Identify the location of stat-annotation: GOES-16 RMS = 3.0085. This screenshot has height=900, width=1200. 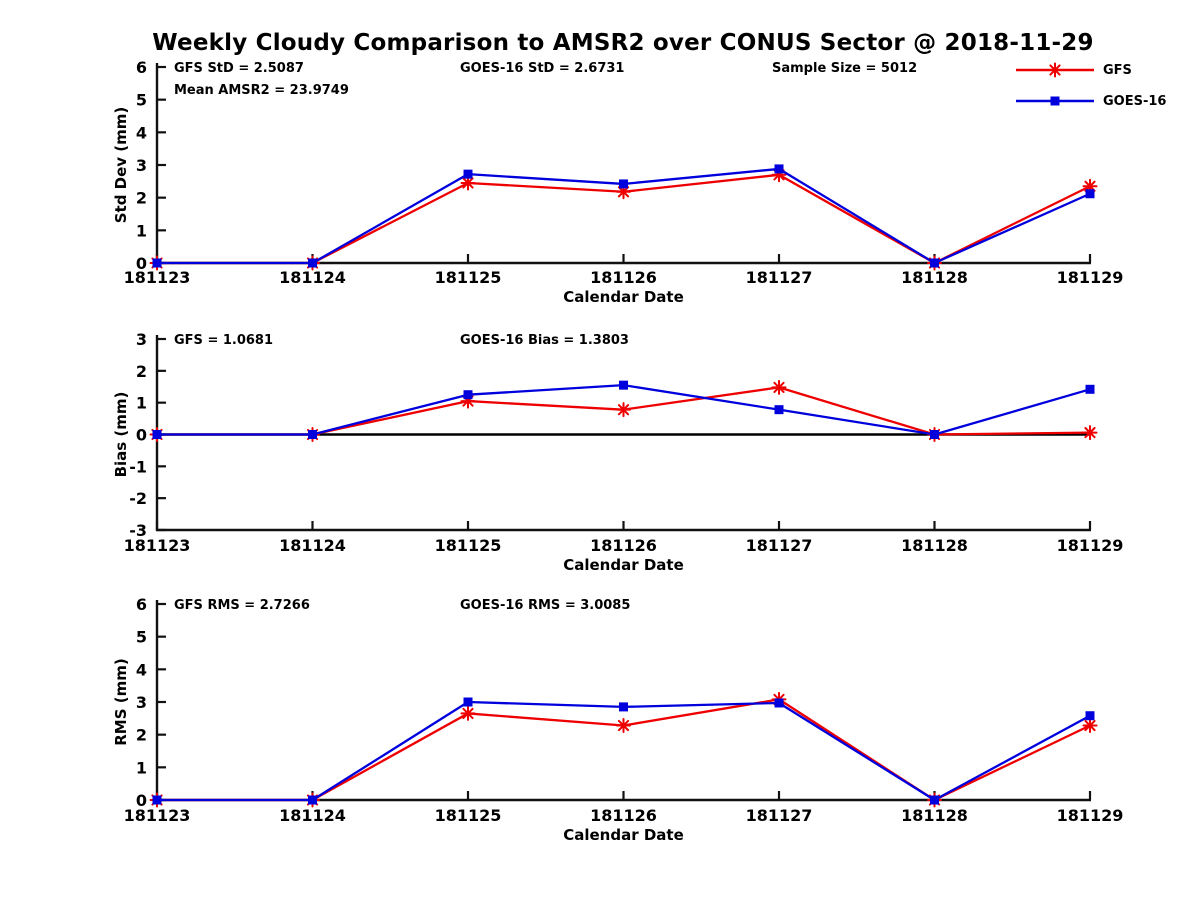
(545, 605).